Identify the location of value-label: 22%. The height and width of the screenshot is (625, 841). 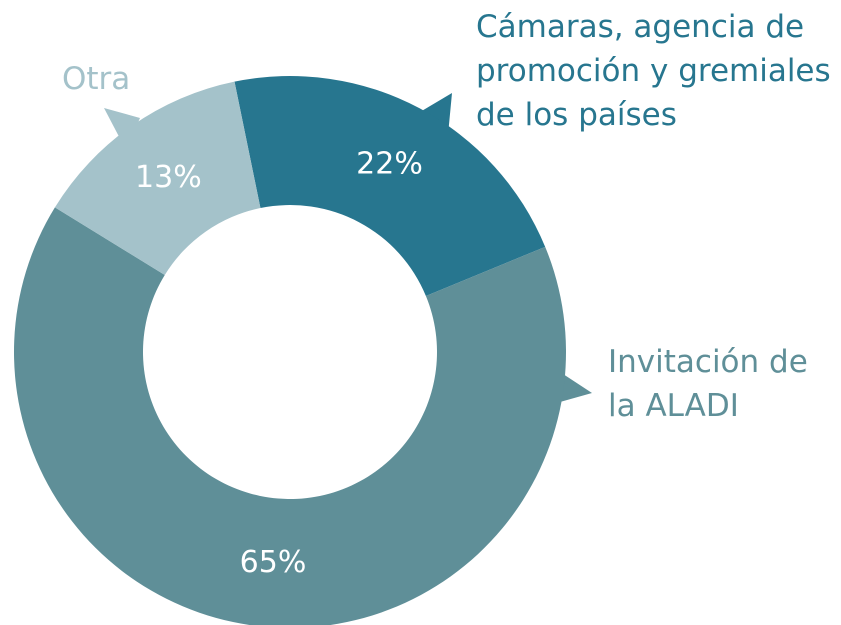
(389, 163).